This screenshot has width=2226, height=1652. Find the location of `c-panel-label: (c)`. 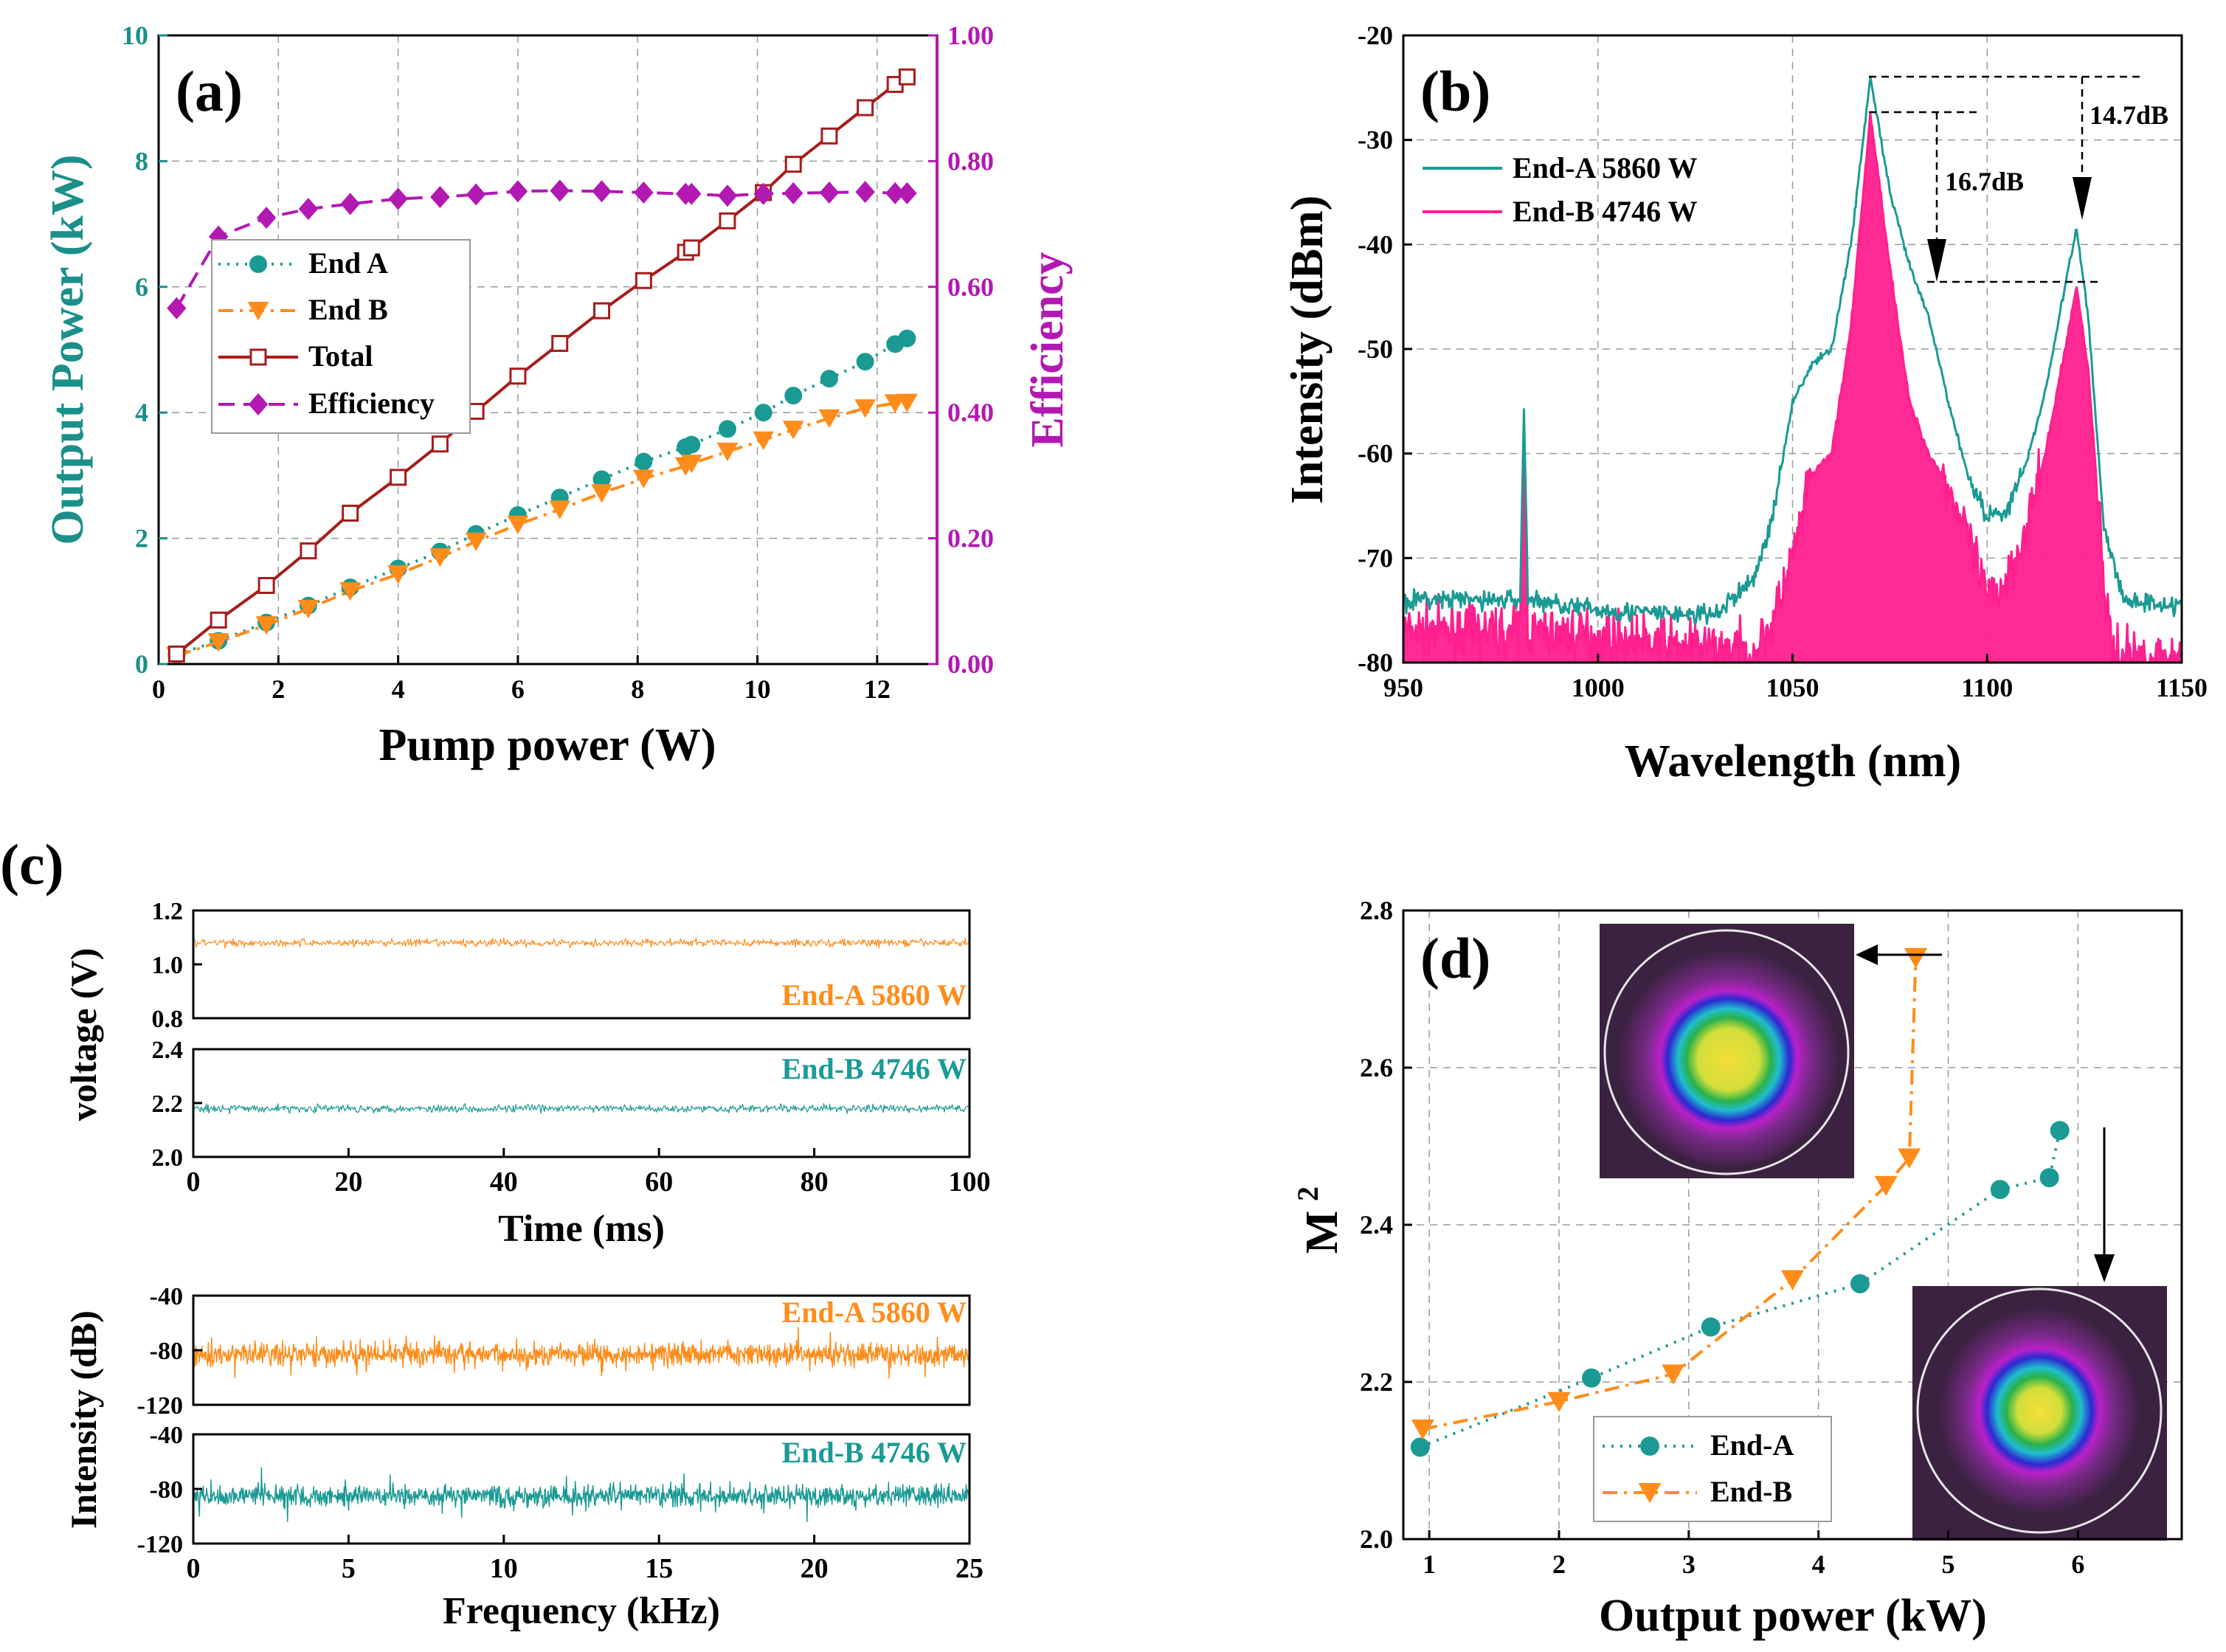

c-panel-label: (c) is located at coordinates (32, 864).